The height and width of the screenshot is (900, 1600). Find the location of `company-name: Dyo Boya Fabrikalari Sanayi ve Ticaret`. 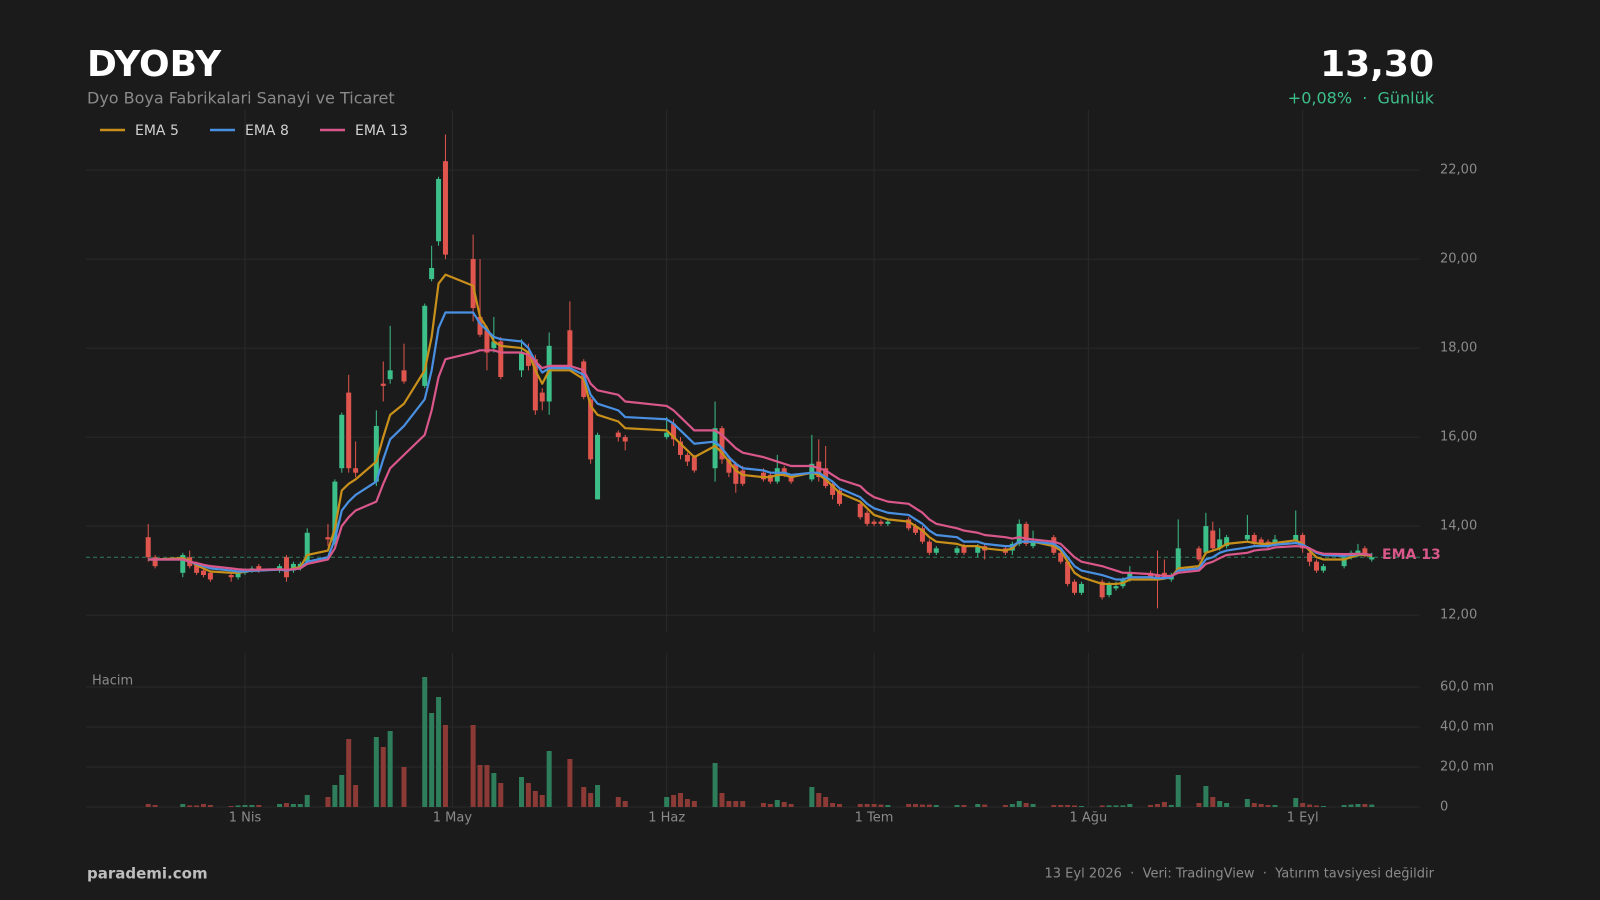

company-name: Dyo Boya Fabrikalari Sanayi ve Ticaret is located at coordinates (241, 98).